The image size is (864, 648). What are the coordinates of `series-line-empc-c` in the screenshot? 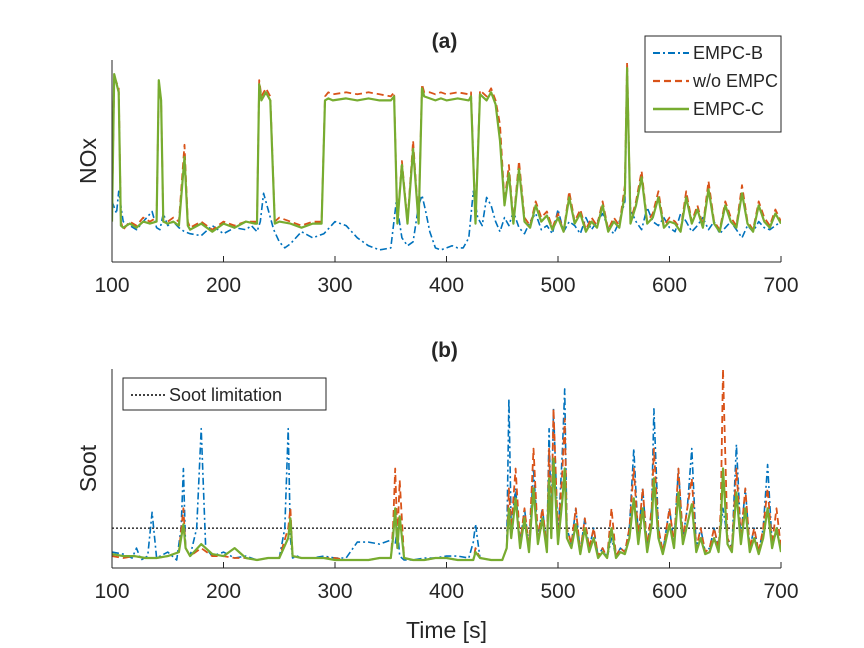 It's located at (446, 509).